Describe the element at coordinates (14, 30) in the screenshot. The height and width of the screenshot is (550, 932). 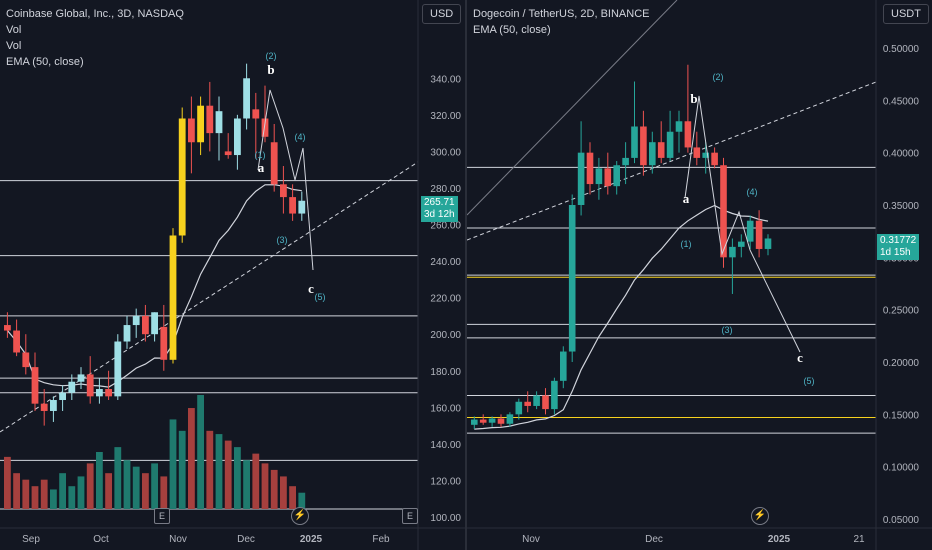
I see `coin-vol-label-1: Vol` at that location.